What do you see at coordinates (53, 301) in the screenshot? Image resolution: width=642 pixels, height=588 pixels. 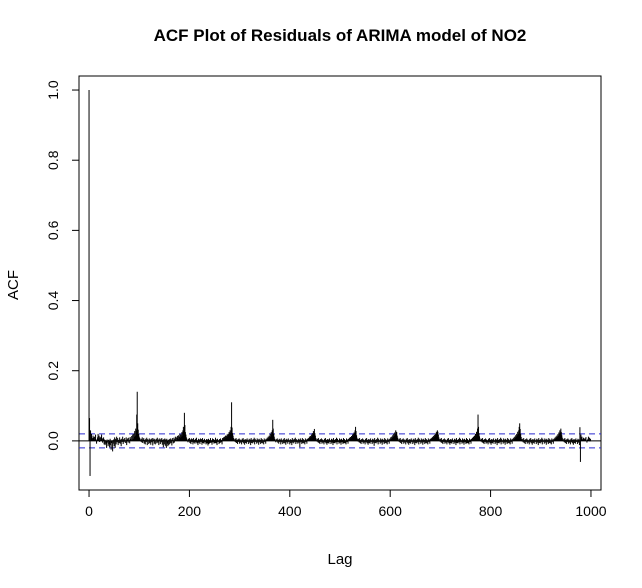 I see `y-tick-label: 0.4` at bounding box center [53, 301].